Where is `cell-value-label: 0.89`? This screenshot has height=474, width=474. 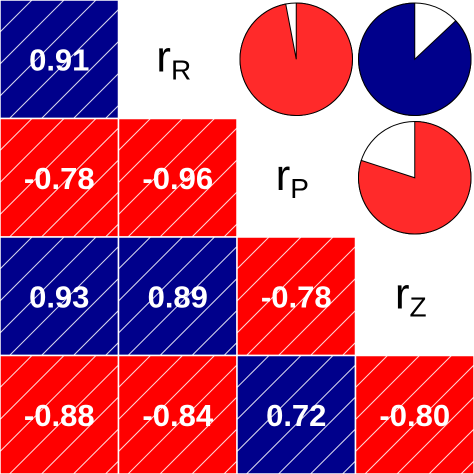 cell-value-label: 0.89 is located at coordinates (178, 296).